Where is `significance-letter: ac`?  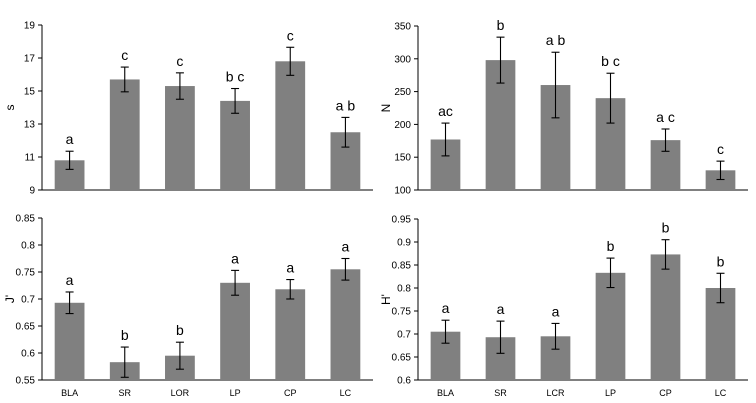
significance-letter: ac is located at coordinates (445, 111).